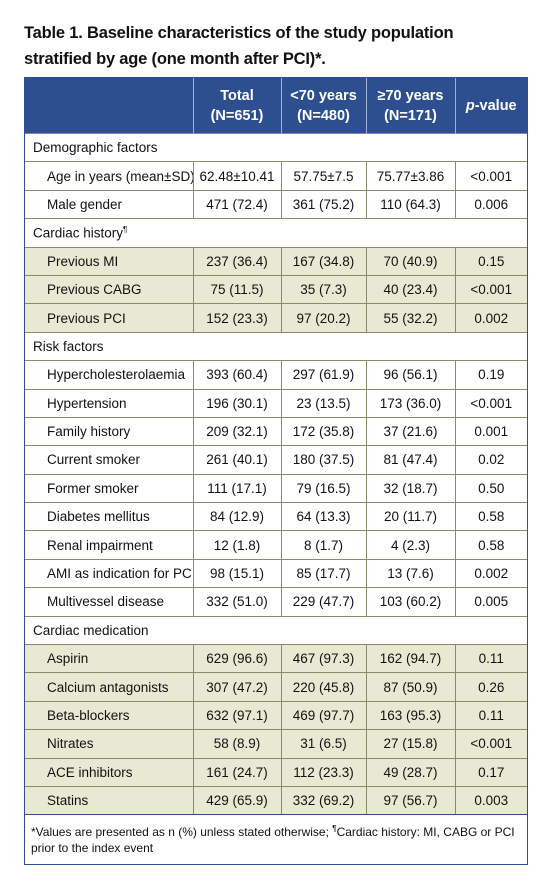 This screenshot has width=541, height=882. Describe the element at coordinates (236, 744) in the screenshot. I see `cell-total: 58 (8.9)` at that location.